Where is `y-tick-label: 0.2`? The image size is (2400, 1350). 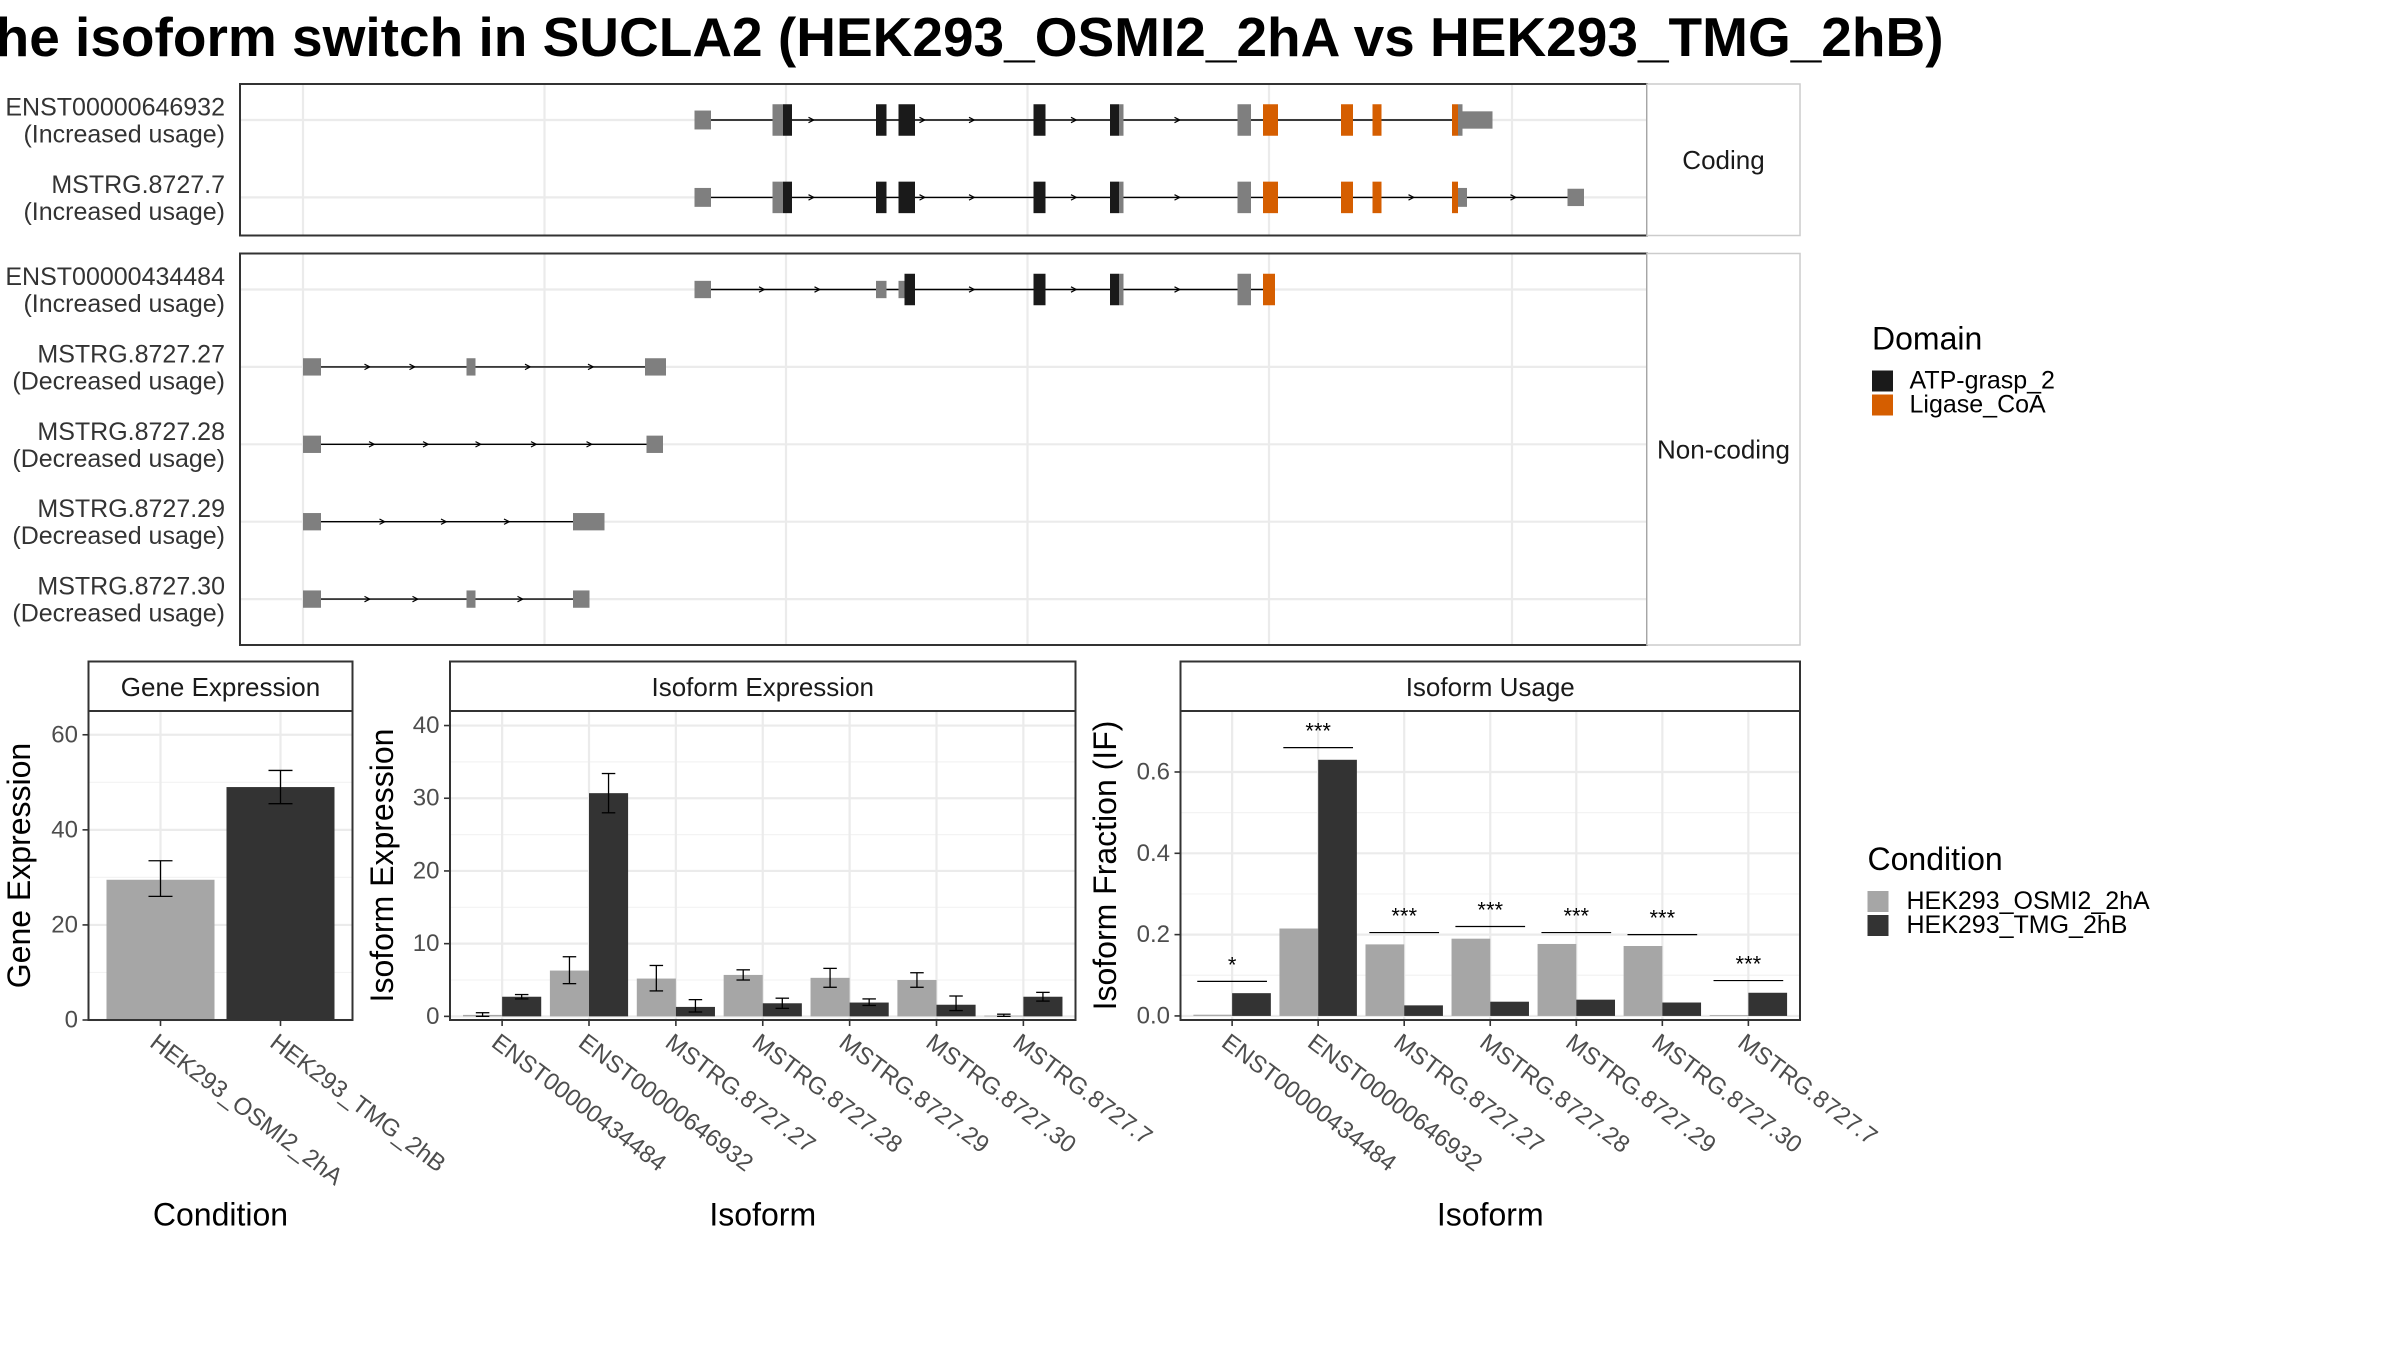 y-tick-label: 0.2 is located at coordinates (1153, 934).